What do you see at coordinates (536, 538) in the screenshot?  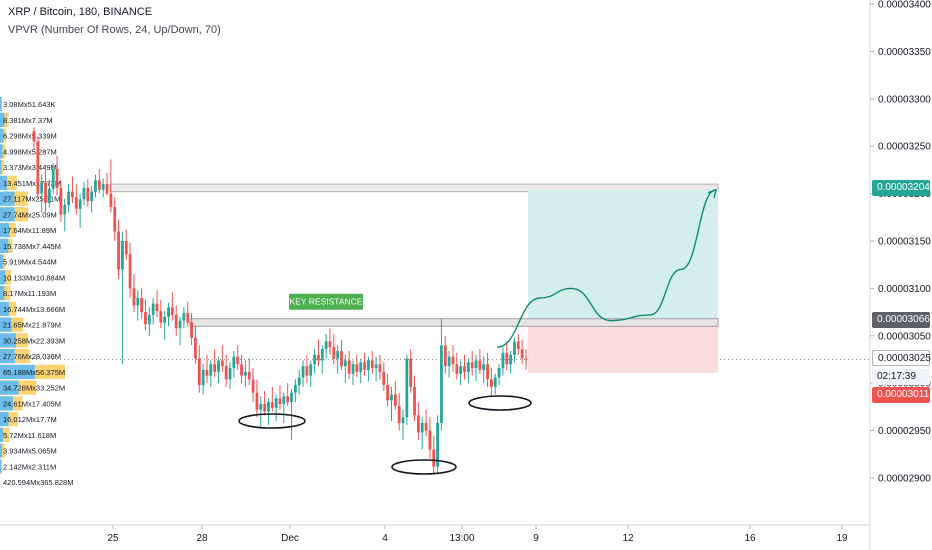 I see `x-tick-label: 9` at bounding box center [536, 538].